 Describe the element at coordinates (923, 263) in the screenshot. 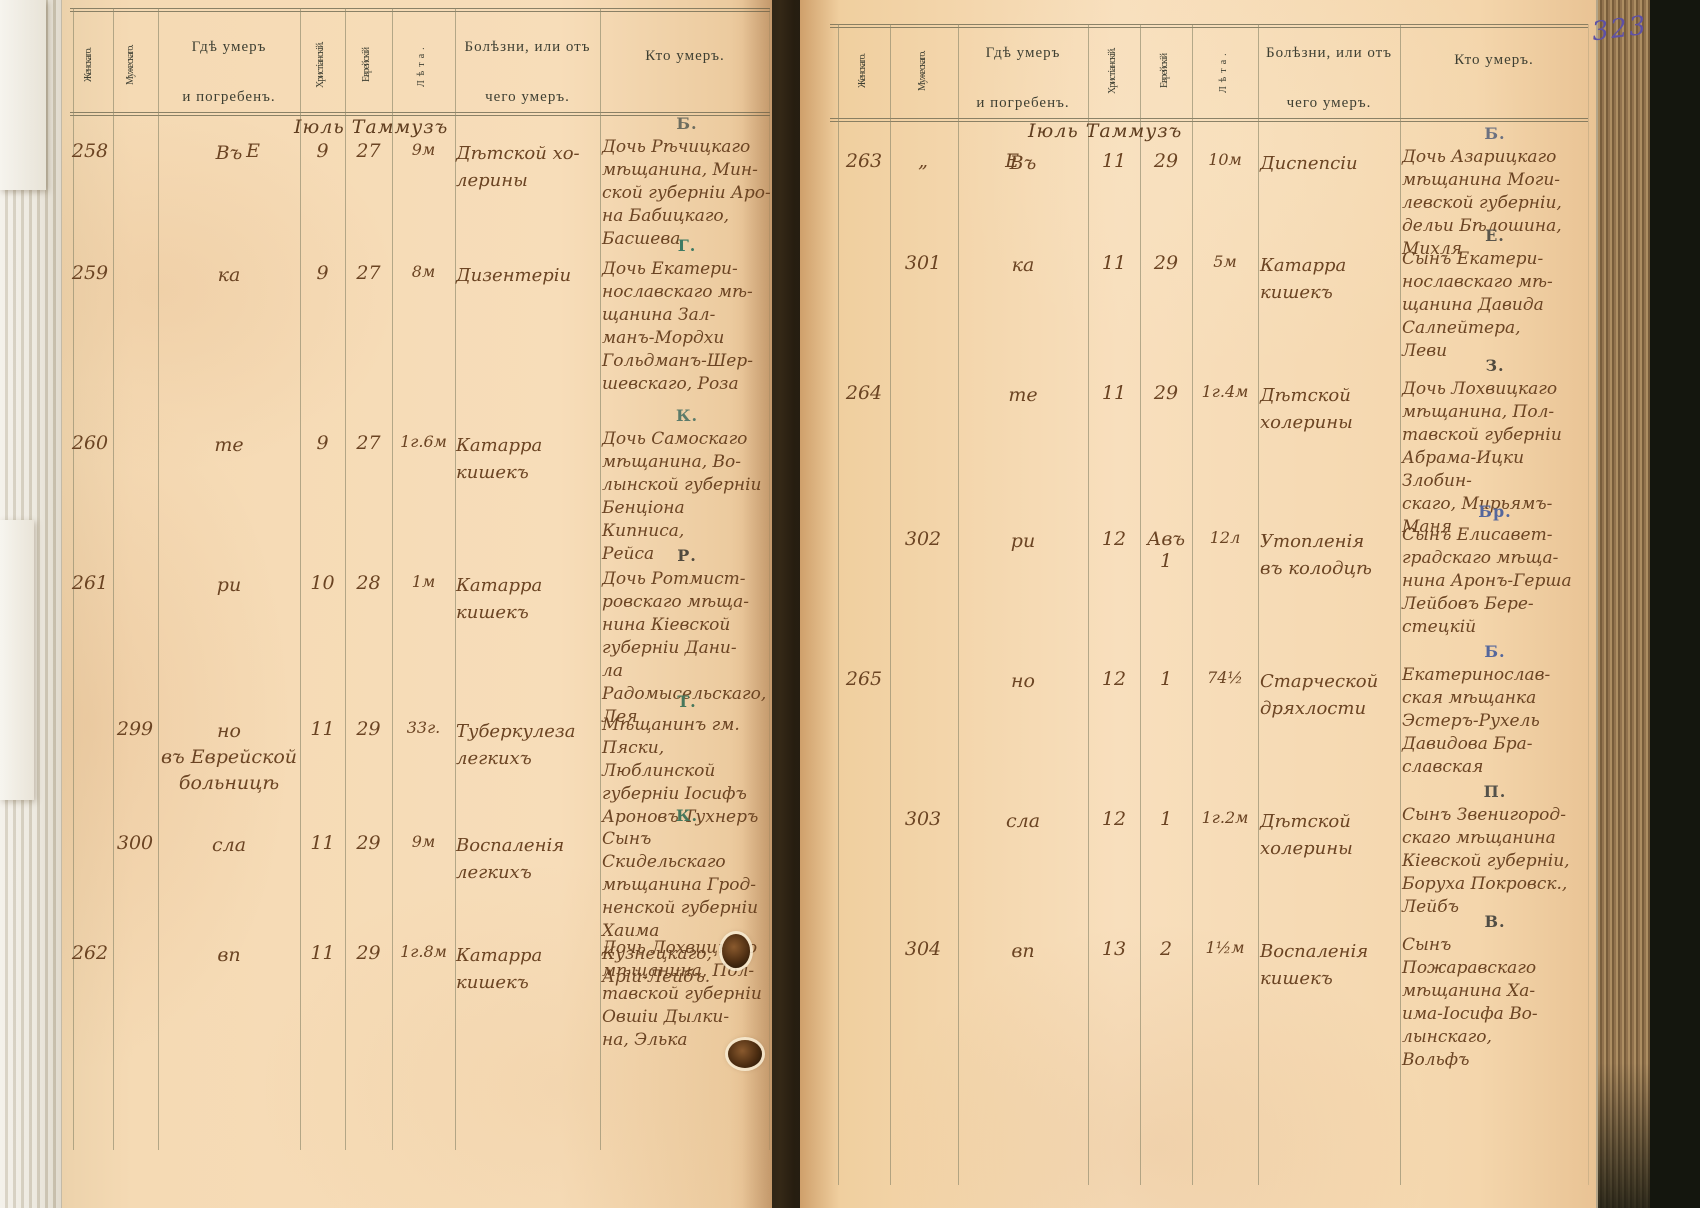

I see `record-number-male: 301` at that location.